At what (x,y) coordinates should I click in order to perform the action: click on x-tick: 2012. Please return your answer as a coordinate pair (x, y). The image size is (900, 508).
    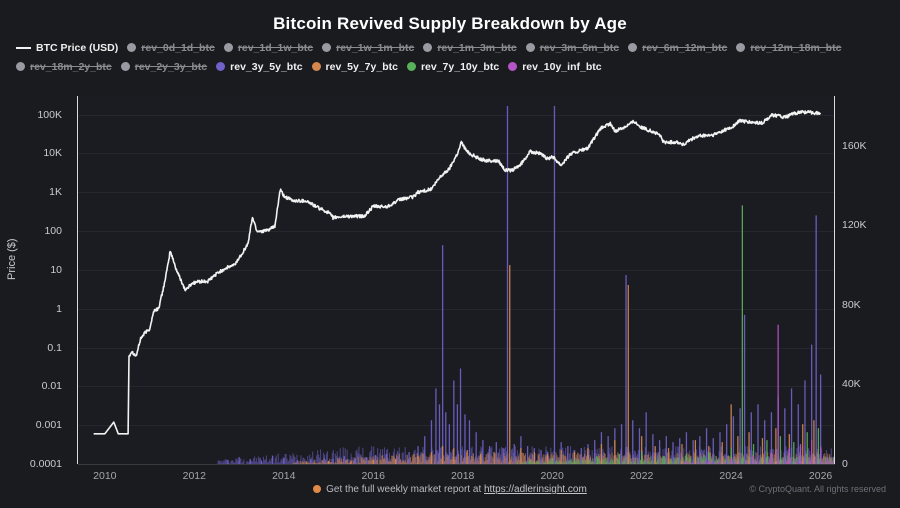
    Looking at the image, I should click on (194, 476).